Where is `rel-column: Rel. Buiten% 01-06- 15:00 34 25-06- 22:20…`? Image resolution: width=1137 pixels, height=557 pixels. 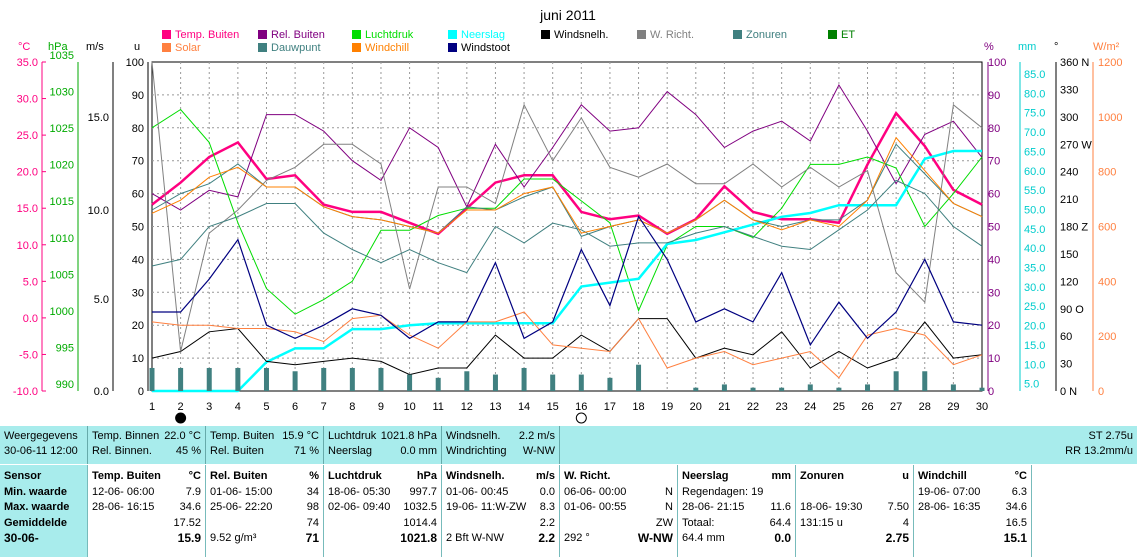
rel-column: Rel. Buiten% 01-06- 15:00 34 25-06- 22:20… is located at coordinates (265, 511).